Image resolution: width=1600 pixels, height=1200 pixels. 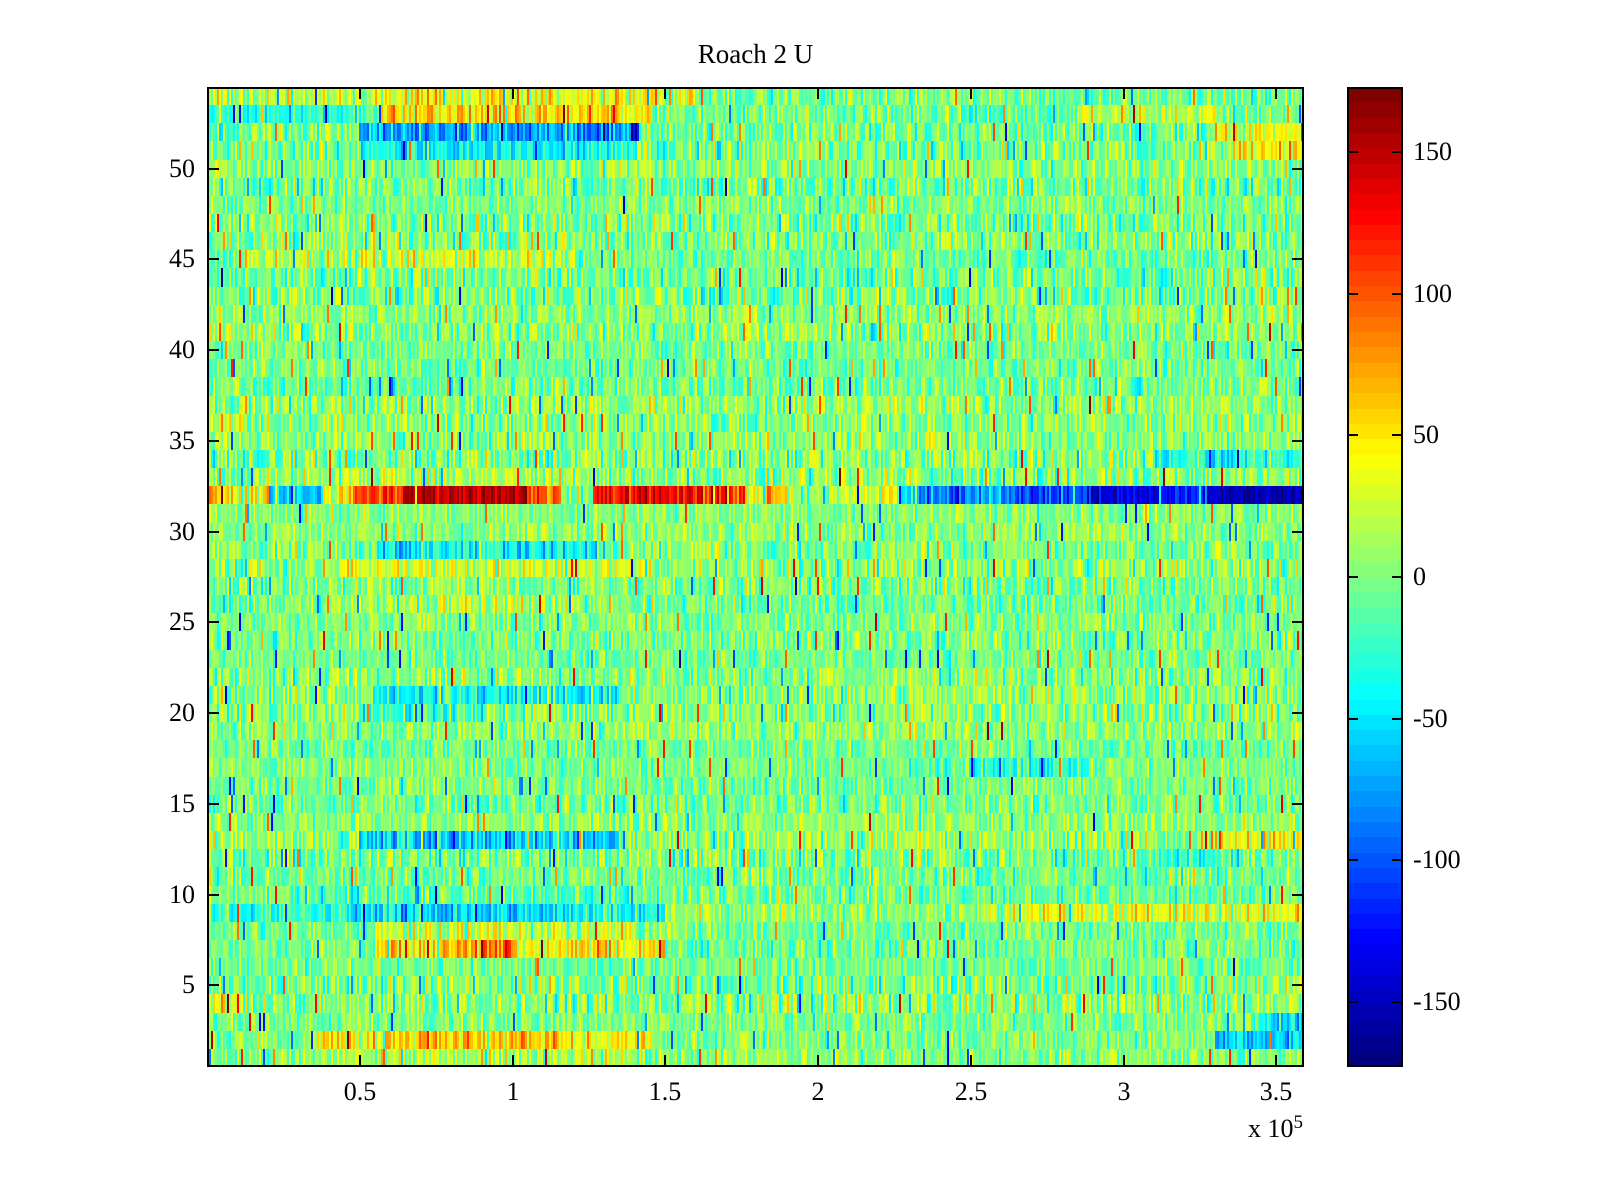 What do you see at coordinates (182, 531) in the screenshot?
I see `y-tick-label: 30` at bounding box center [182, 531].